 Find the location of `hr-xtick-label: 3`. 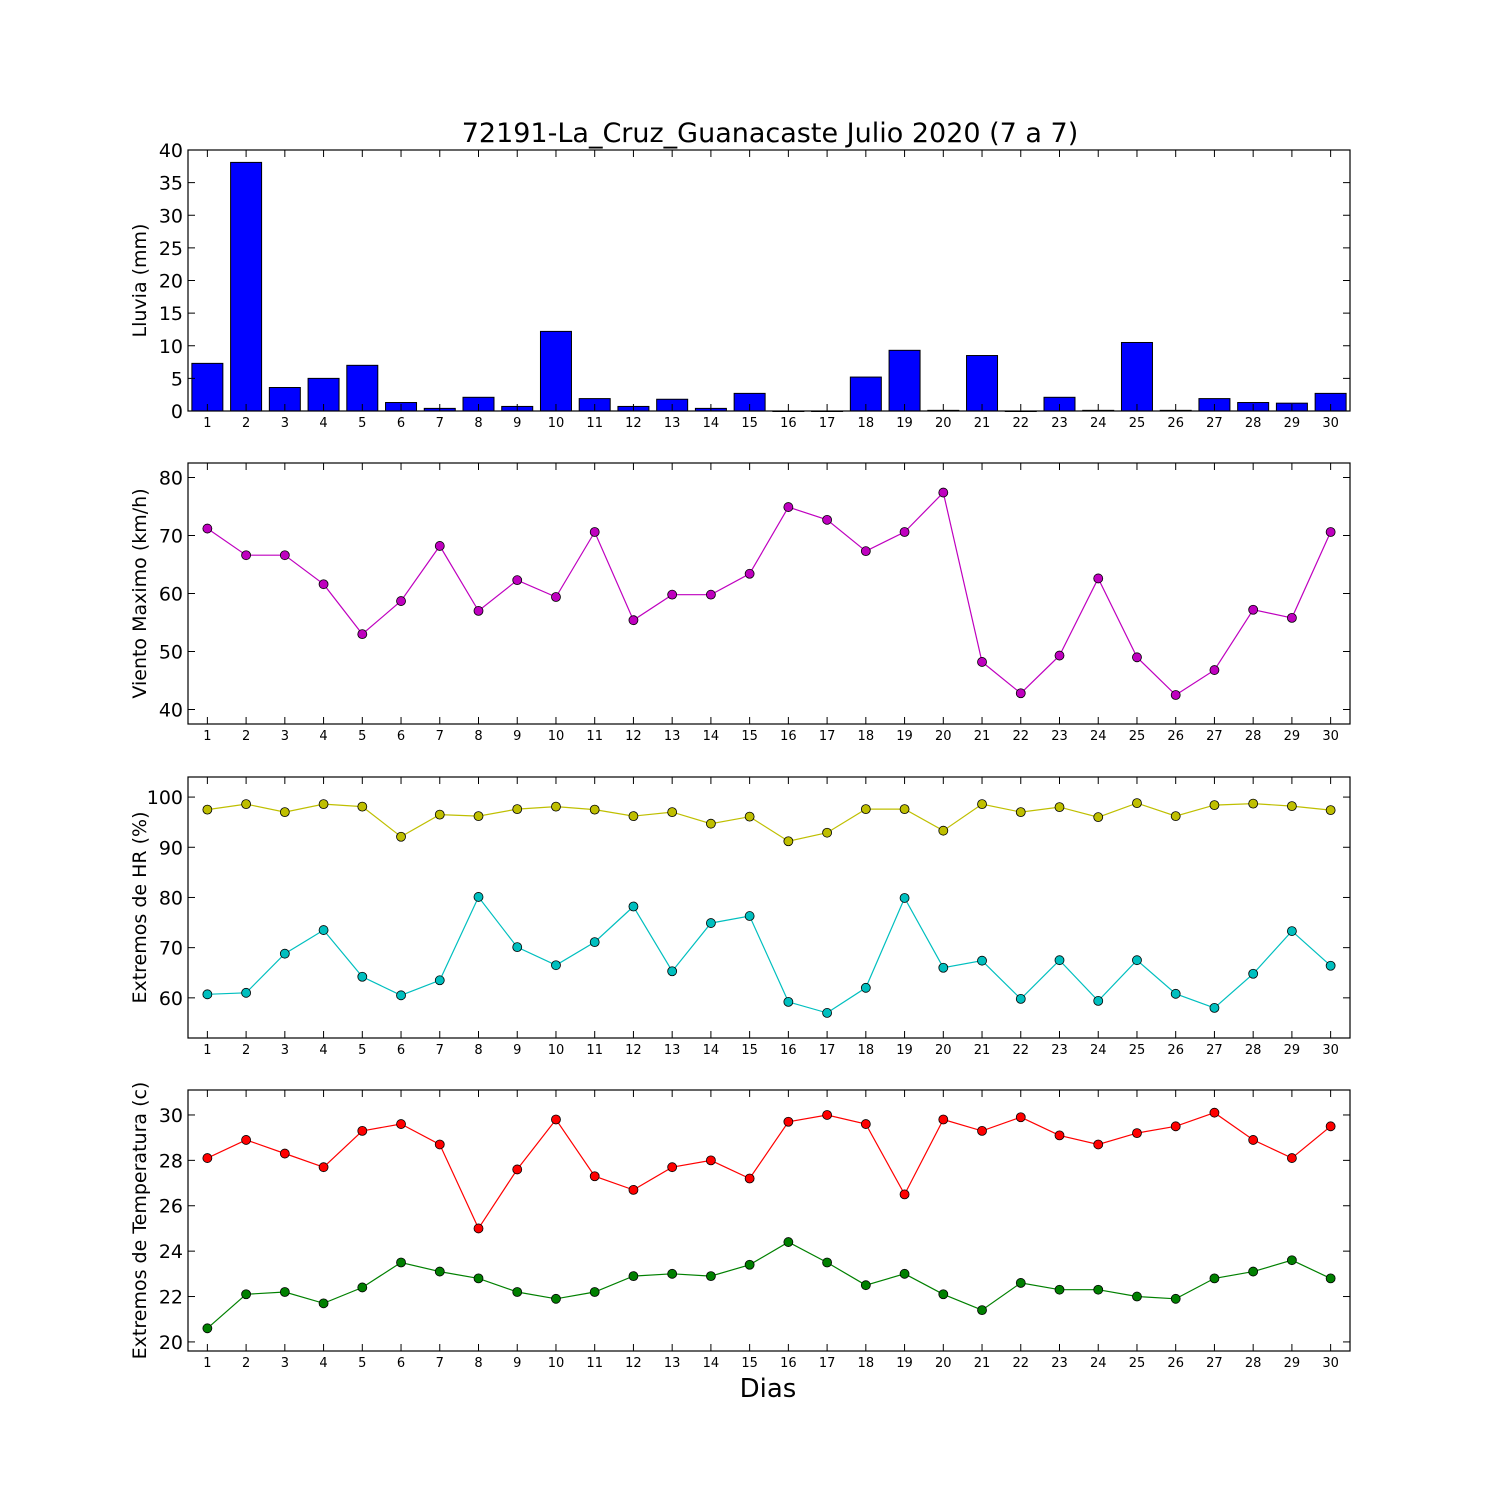

hr-xtick-label: 3 is located at coordinates (285, 1050).